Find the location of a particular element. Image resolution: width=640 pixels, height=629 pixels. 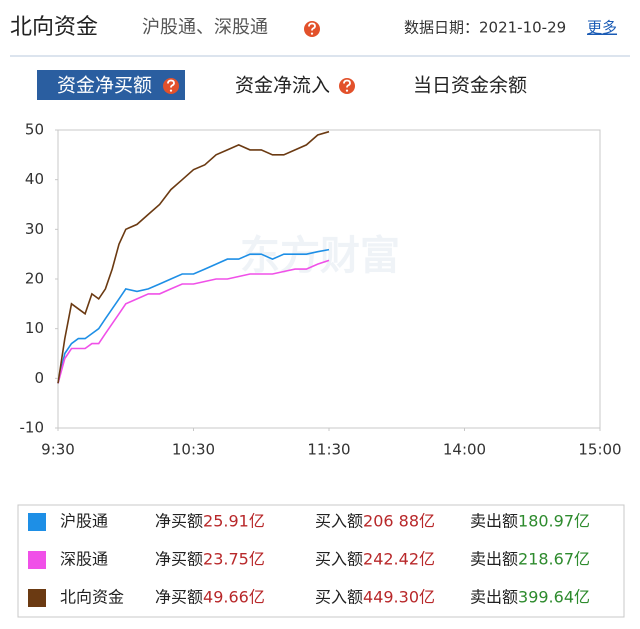

subtitle: 沪股通、深股通 is located at coordinates (205, 27).